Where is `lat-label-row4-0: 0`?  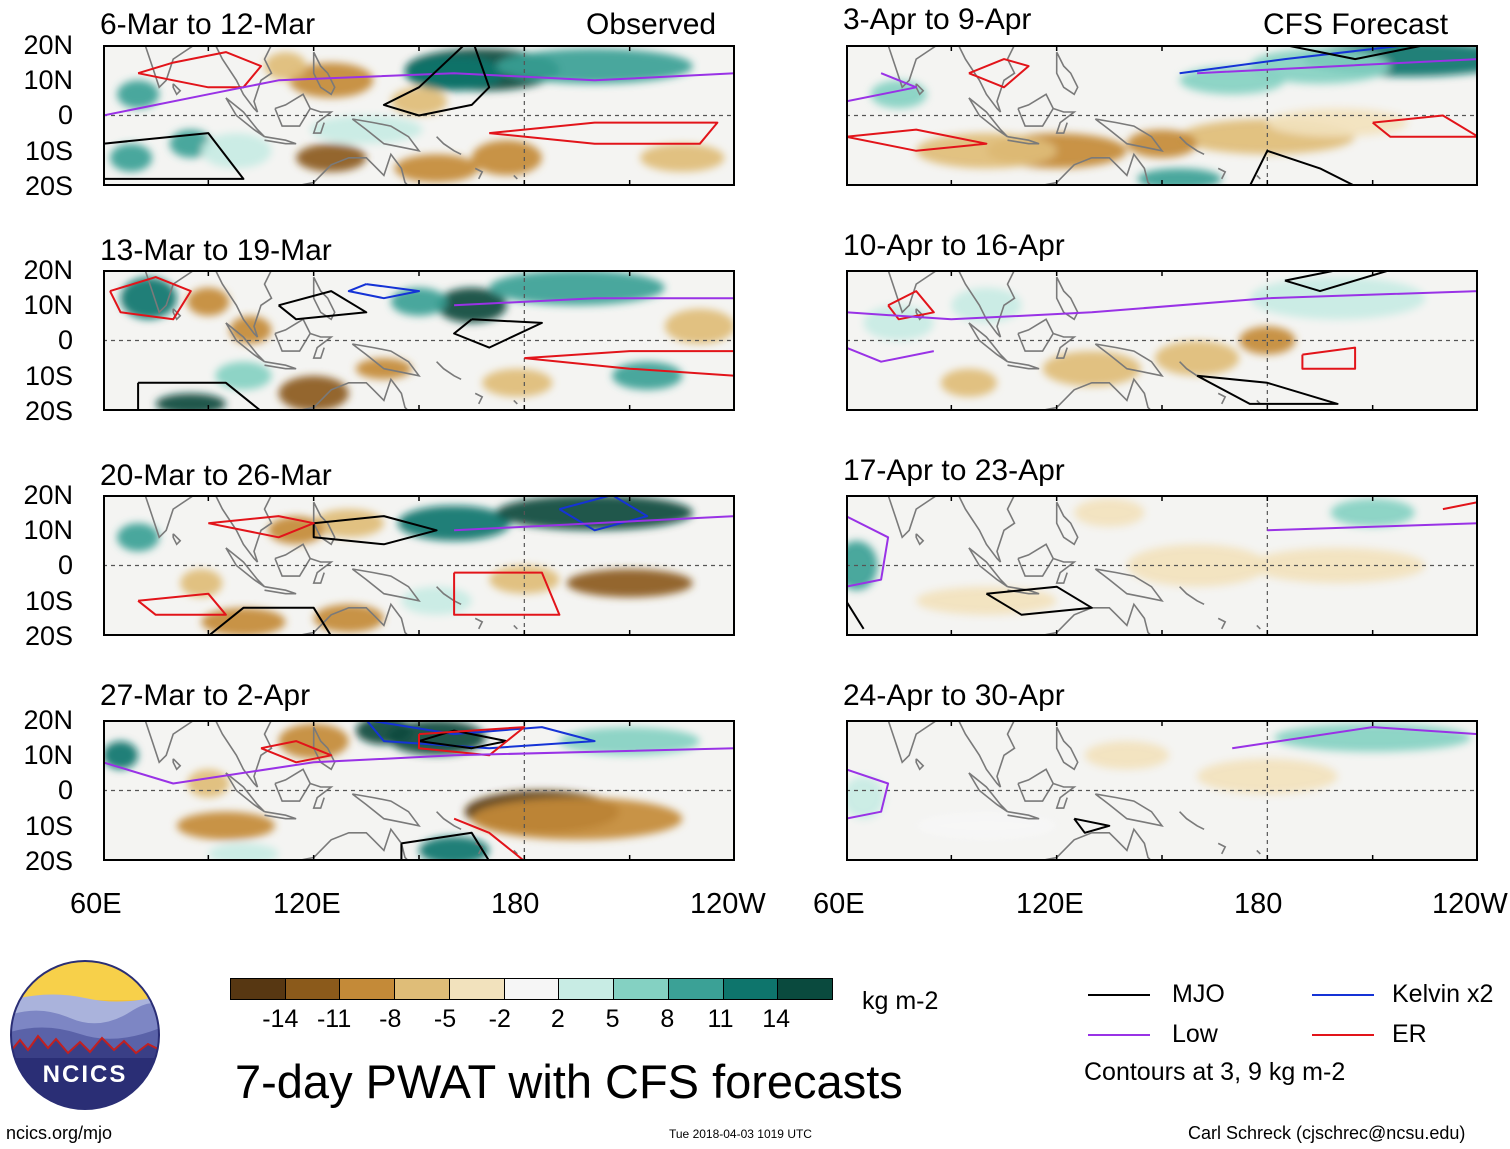 lat-label-row4-0: 0 is located at coordinates (65, 790).